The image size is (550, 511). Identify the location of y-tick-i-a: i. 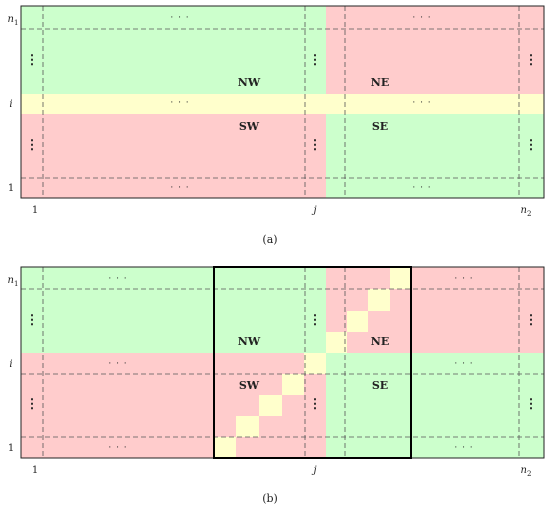
(10, 104).